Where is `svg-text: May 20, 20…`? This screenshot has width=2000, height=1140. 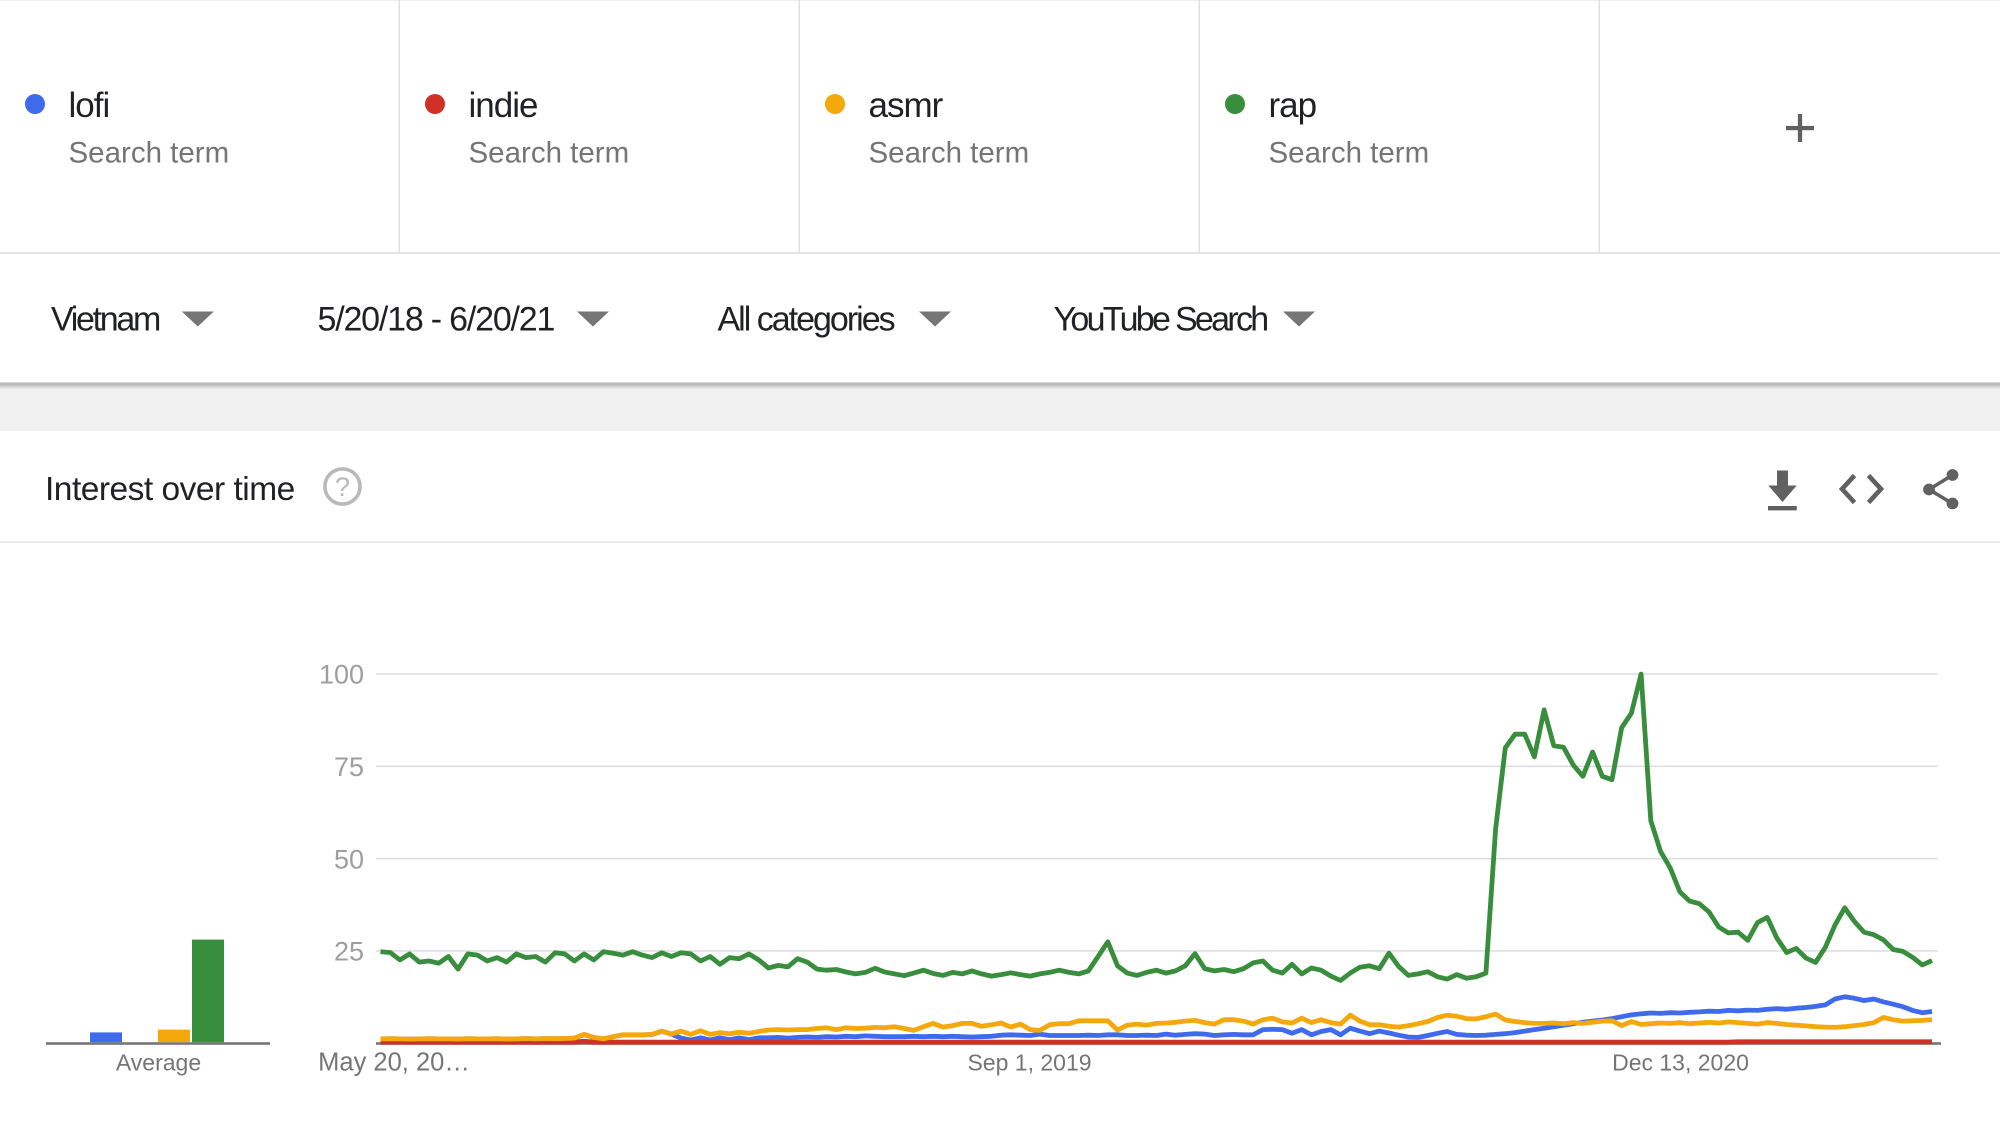
svg-text: May 20, 20… is located at coordinates (394, 1063).